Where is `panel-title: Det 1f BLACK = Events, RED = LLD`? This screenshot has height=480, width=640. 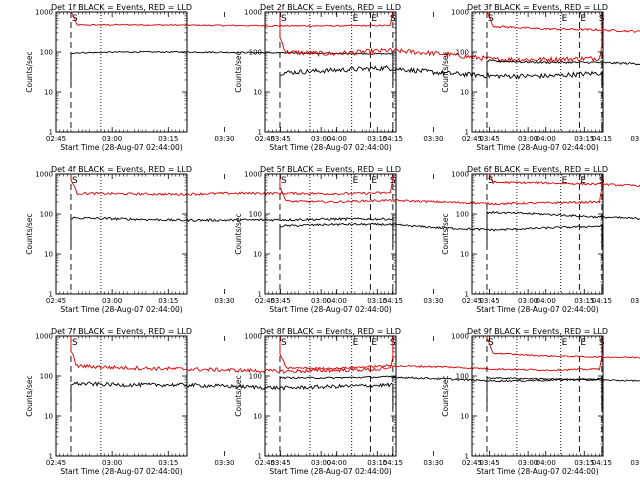 panel-title: Det 1f BLACK = Events, RED = LLD is located at coordinates (121, 7).